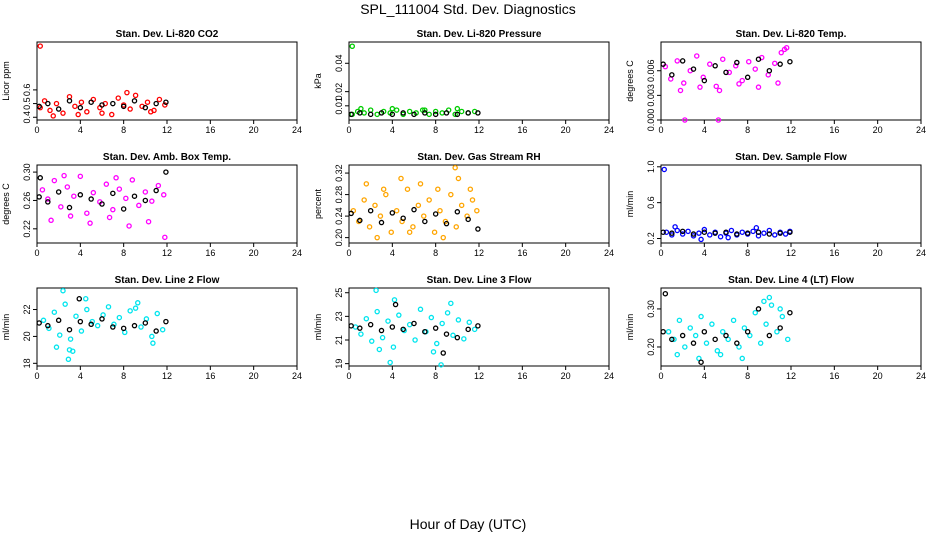  Describe the element at coordinates (318, 81) in the screenshot. I see `y-axis-label: kPa` at that location.